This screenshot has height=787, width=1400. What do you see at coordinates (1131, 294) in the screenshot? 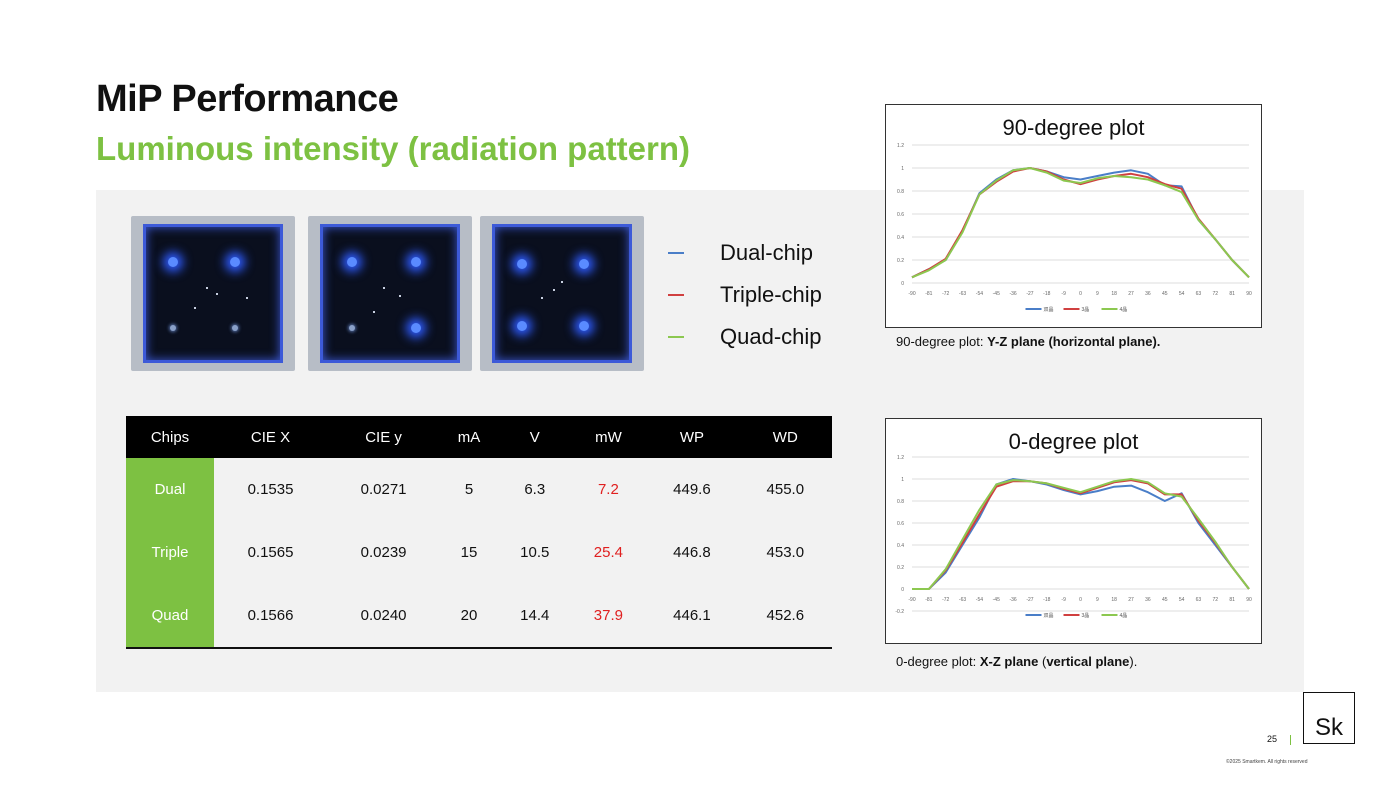
I see `x-tick-label: 27` at bounding box center [1131, 294].